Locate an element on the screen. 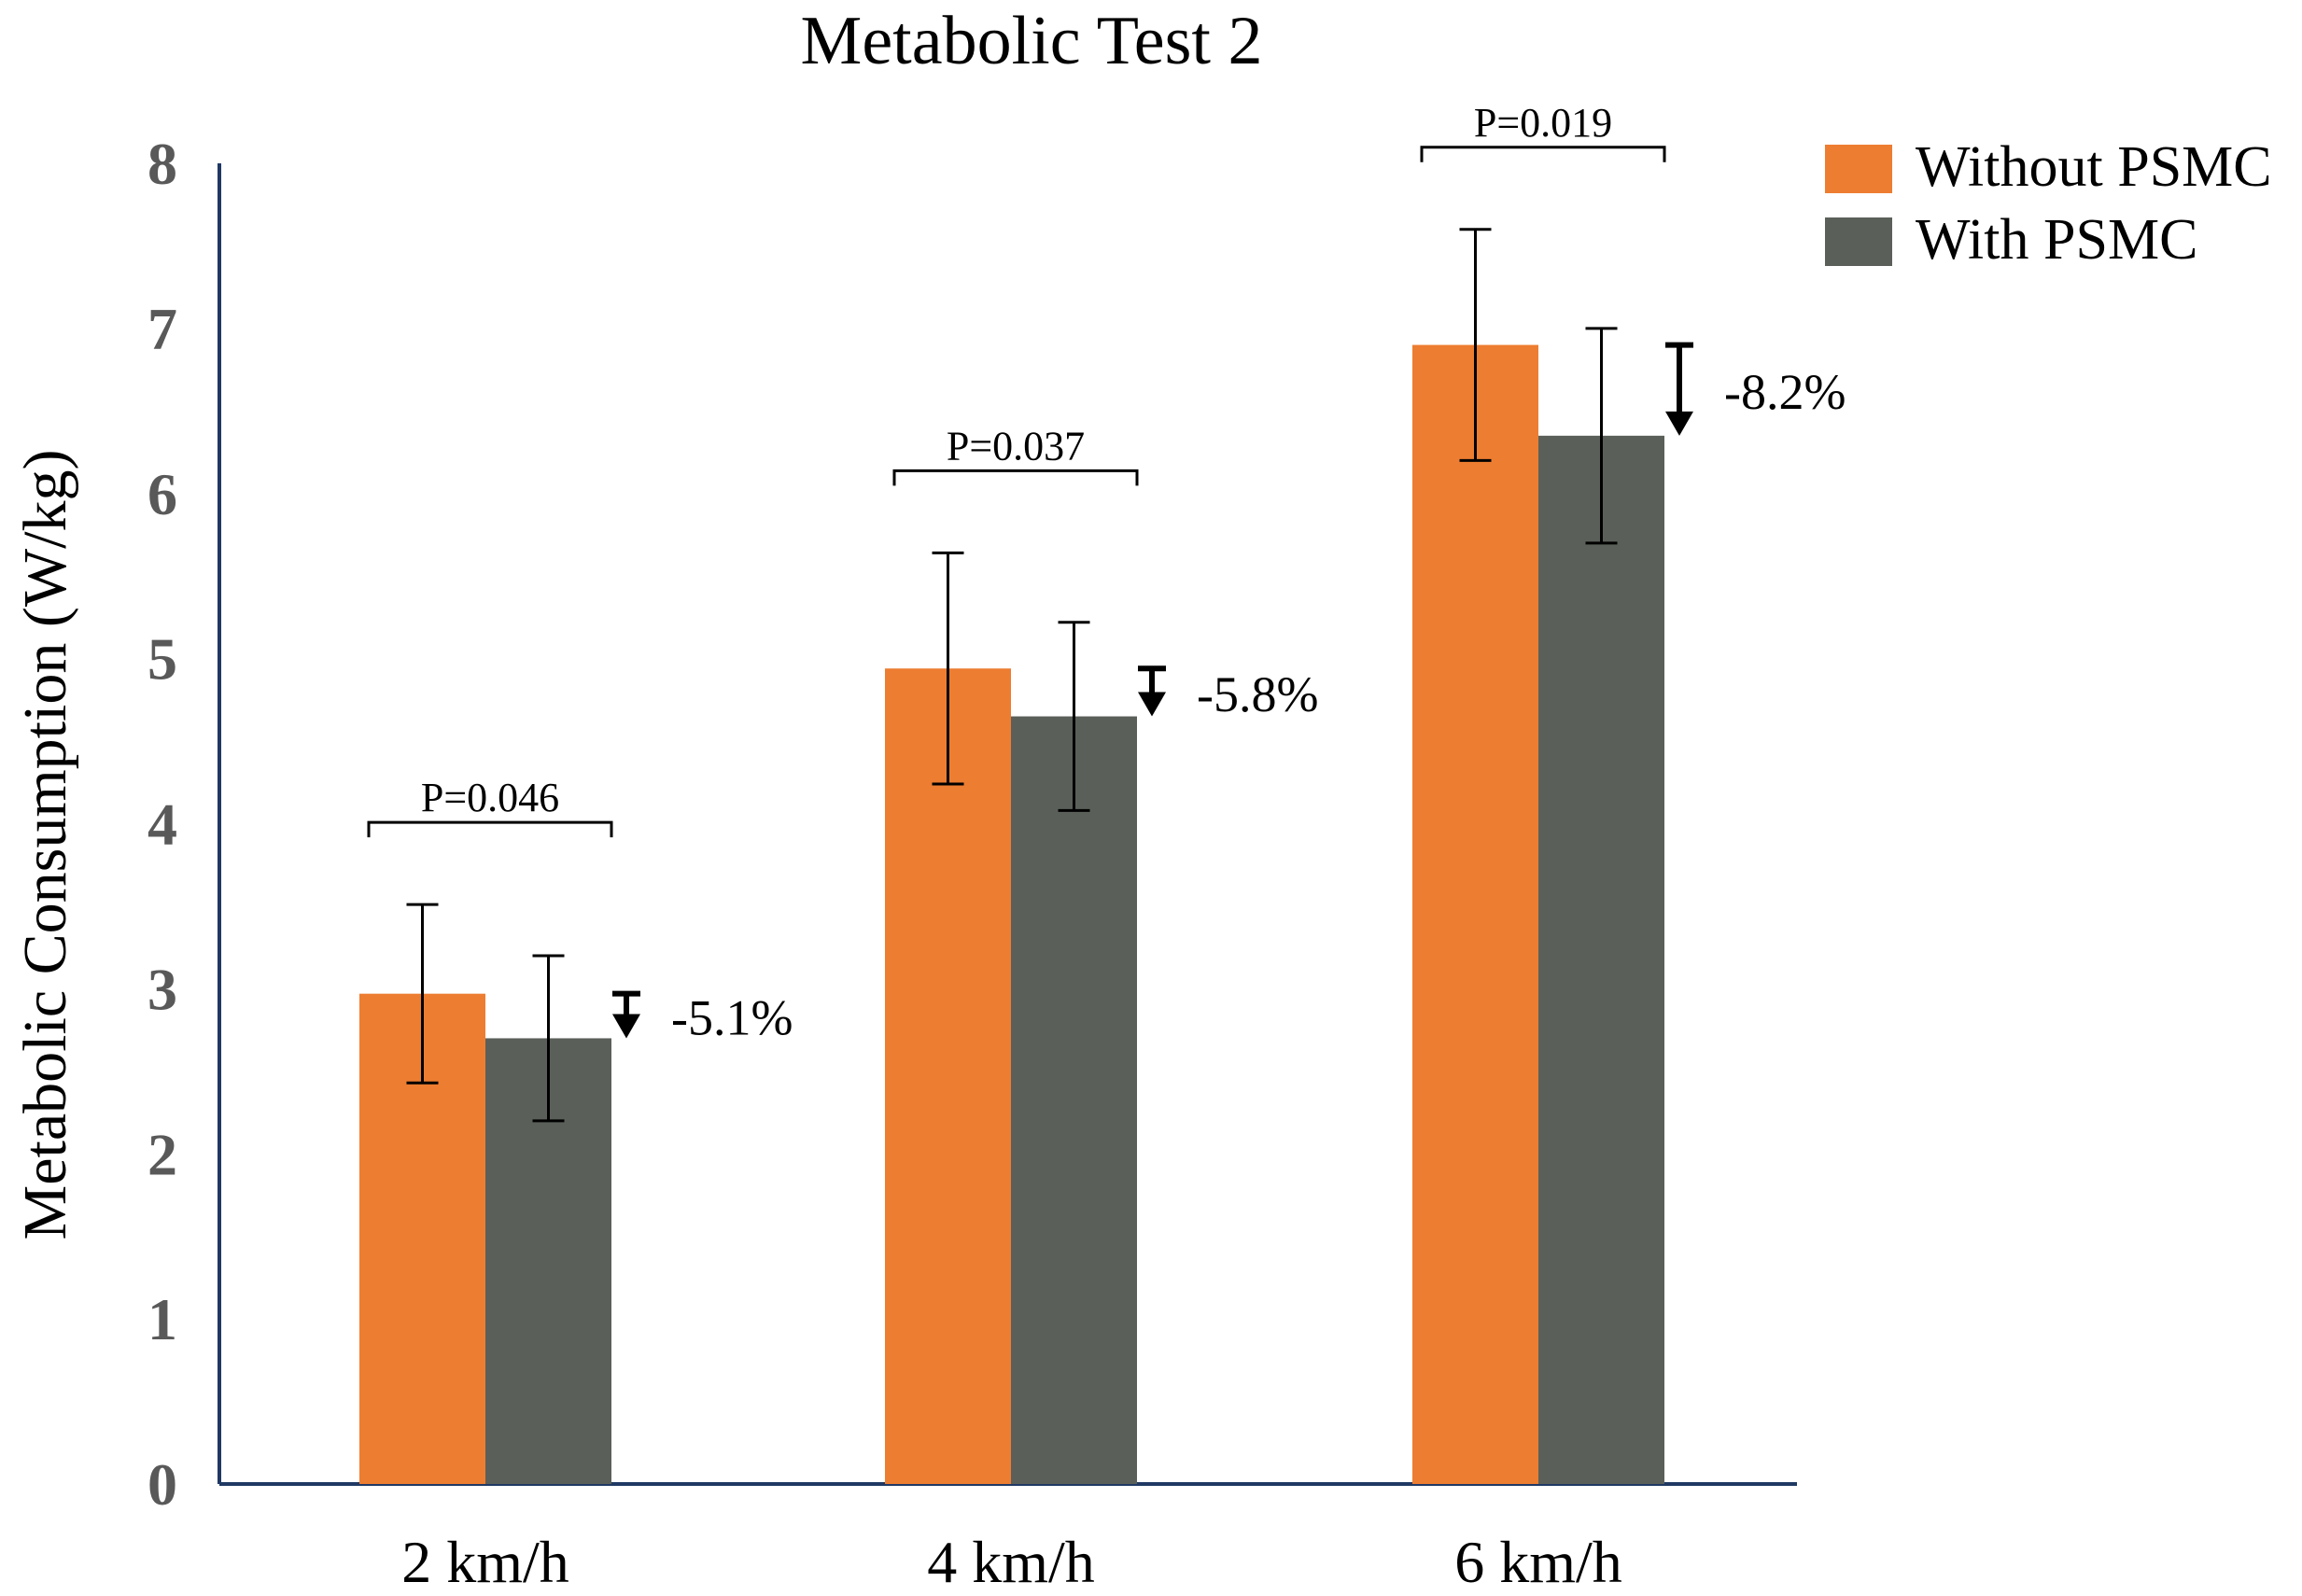 The width and height of the screenshot is (2302, 1596). x-tick-label: 6 km/h is located at coordinates (1538, 1562).